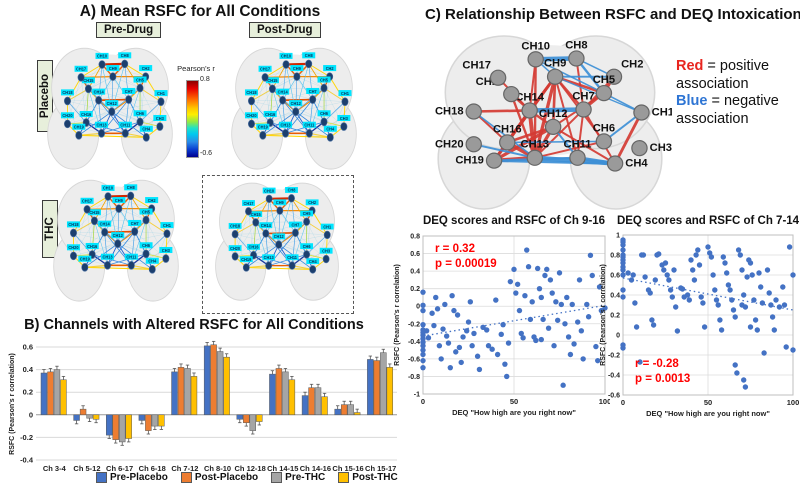 The image size is (800, 489). What do you see at coordinates (85, 259) in the screenshot?
I see `channel-label: CH19` at bounding box center [85, 259].